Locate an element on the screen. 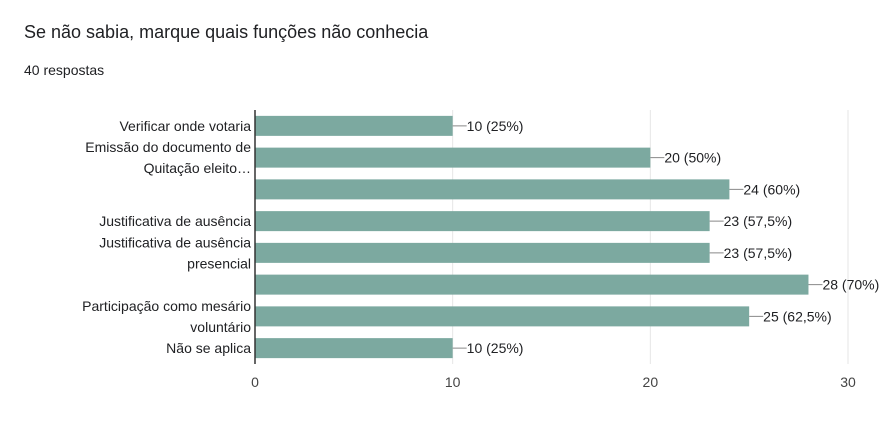 Image resolution: width=896 pixels, height=427 pixels. data-label: 24 (60%) is located at coordinates (771, 189).